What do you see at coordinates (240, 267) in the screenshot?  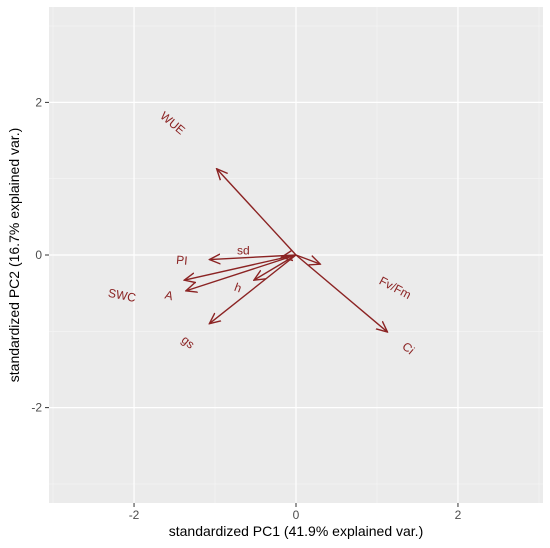 I see `vector-swc` at bounding box center [240, 267].